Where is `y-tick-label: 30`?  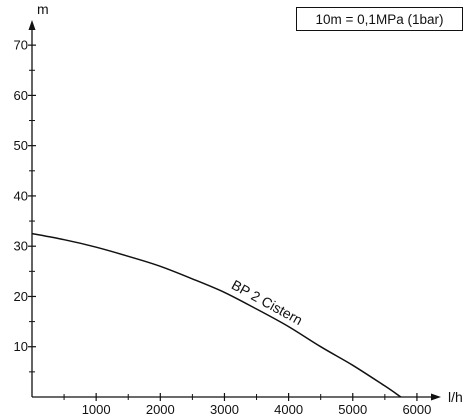
y-tick-label: 30 is located at coordinates (21, 246).